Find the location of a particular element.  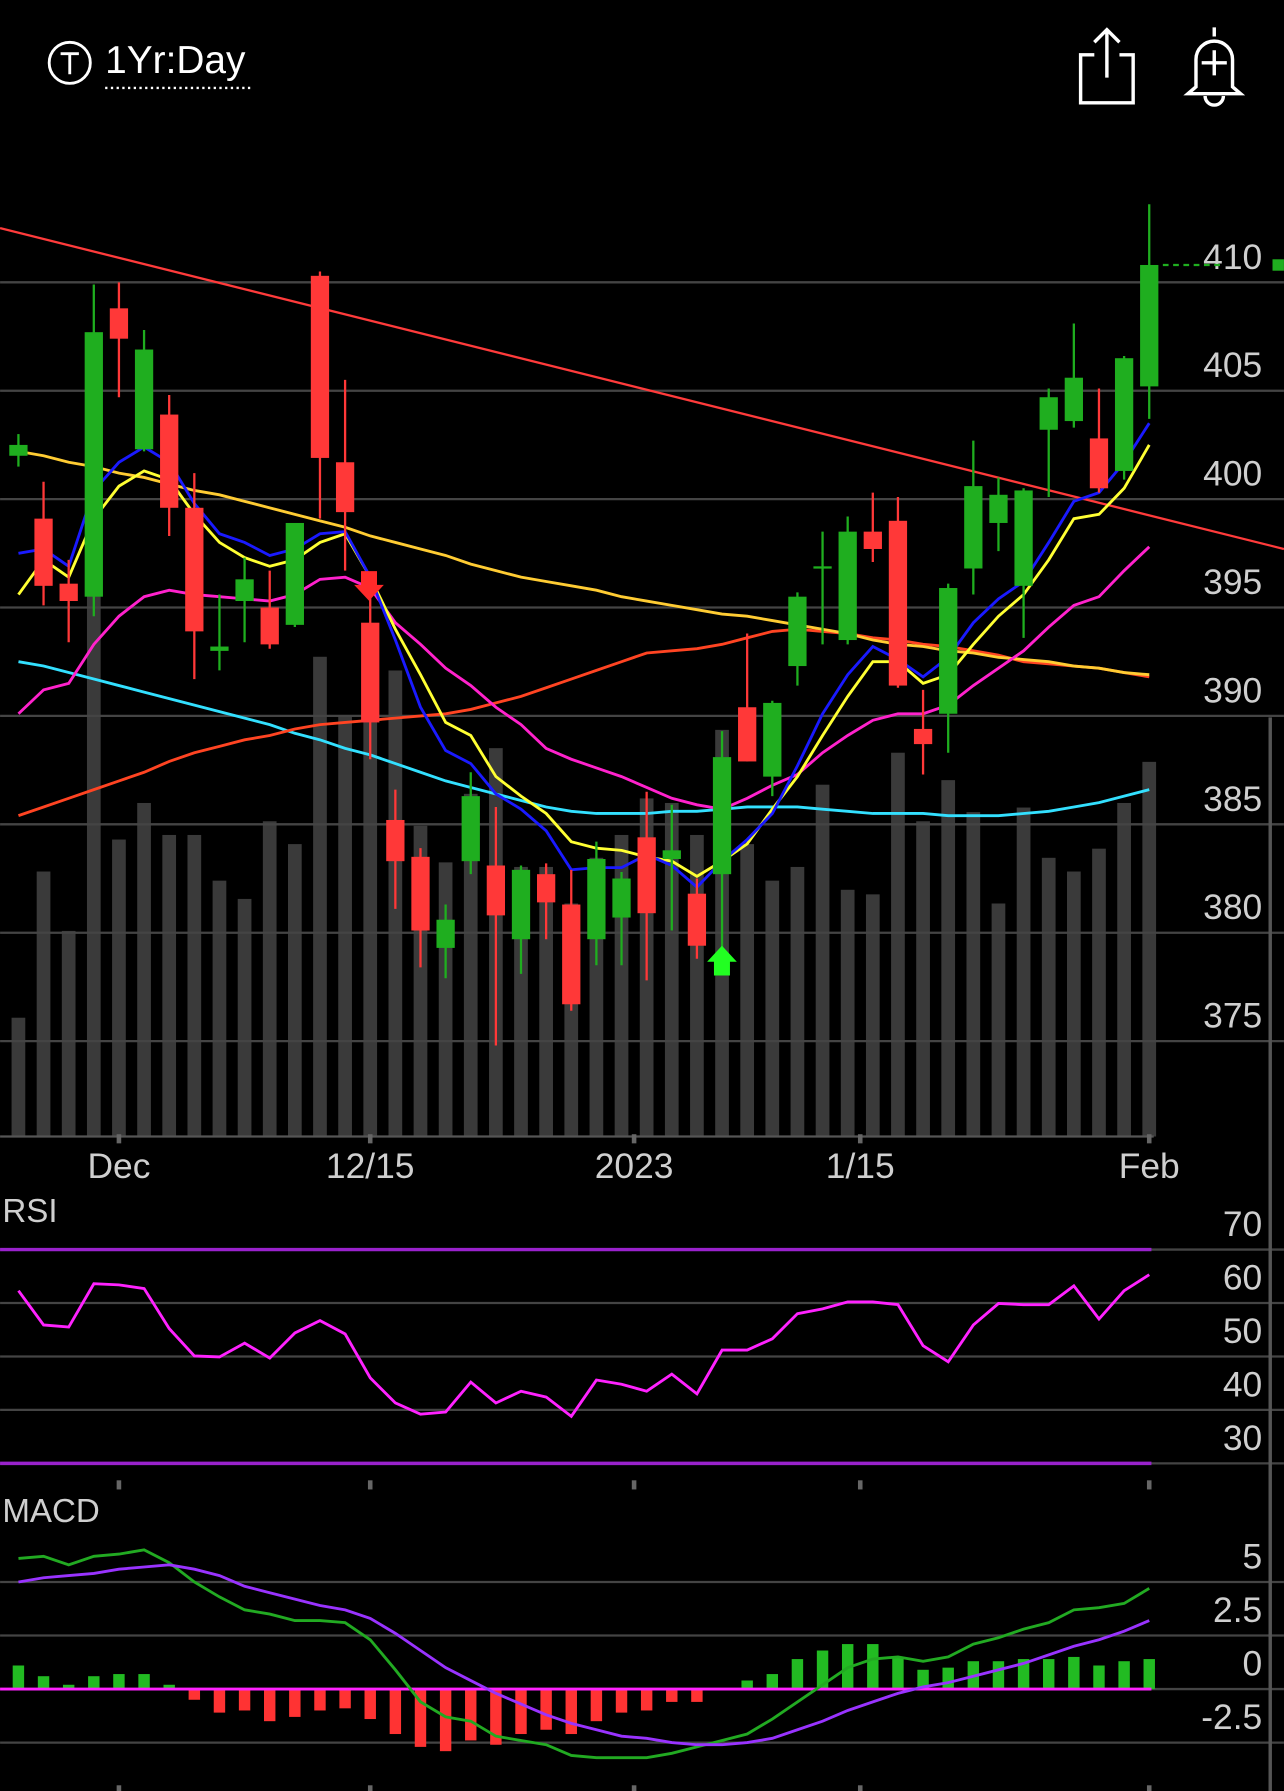

timeframe-icon is located at coordinates (69, 62).